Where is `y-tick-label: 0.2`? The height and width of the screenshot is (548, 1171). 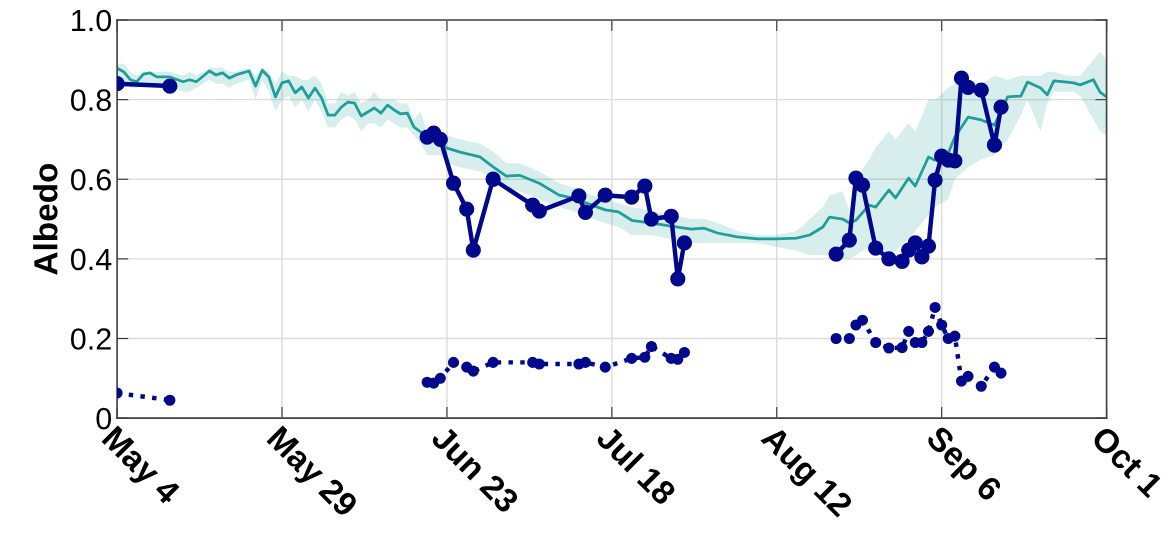 y-tick-label: 0.2 is located at coordinates (90, 339).